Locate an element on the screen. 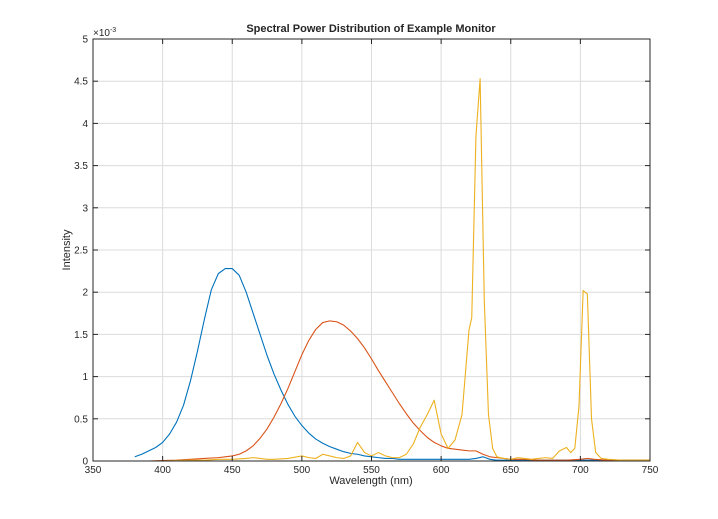  y-tick-label: 1.5 is located at coordinates (81, 335).